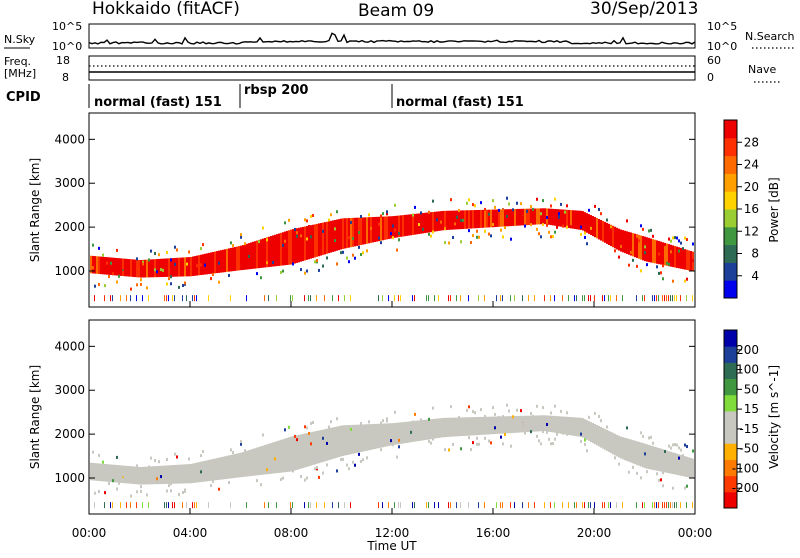 This screenshot has height=558, width=800. Describe the element at coordinates (774, 417) in the screenshot. I see `velocity-colorbar-label: Velocity [m s^-1]` at that location.